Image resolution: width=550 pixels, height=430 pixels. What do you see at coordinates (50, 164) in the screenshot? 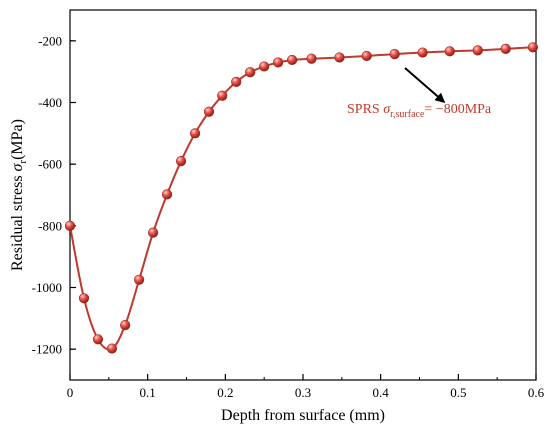
I see `y-tick-label: -600` at bounding box center [50, 164].